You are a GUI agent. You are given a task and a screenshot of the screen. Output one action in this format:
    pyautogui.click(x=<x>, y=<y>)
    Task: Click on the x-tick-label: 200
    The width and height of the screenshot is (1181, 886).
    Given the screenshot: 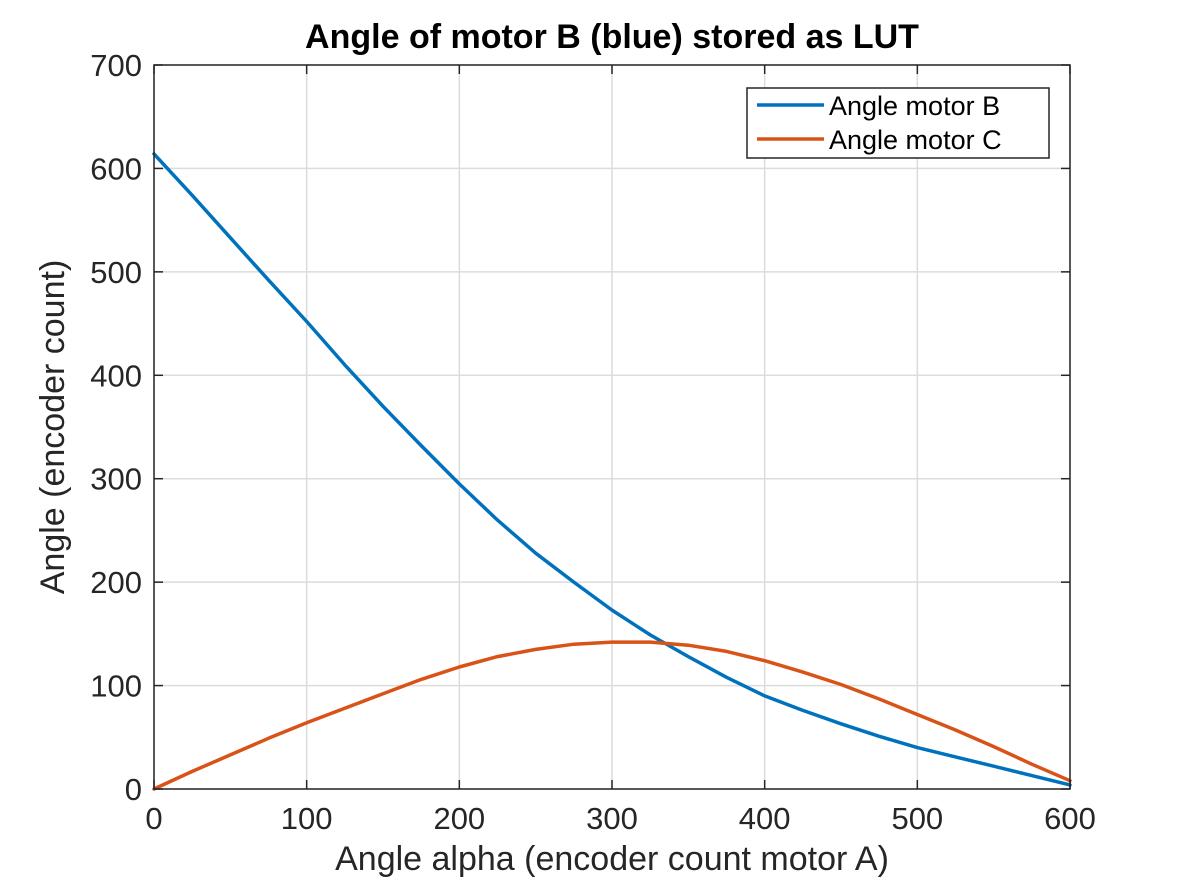 What is the action you would take?
    pyautogui.click(x=459, y=818)
    